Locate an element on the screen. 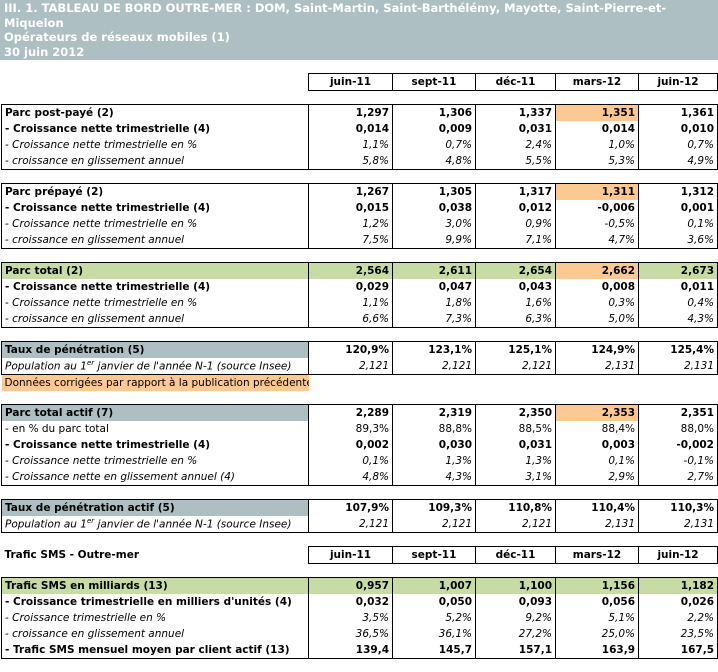  value-cell: 0,3% is located at coordinates (597, 303).